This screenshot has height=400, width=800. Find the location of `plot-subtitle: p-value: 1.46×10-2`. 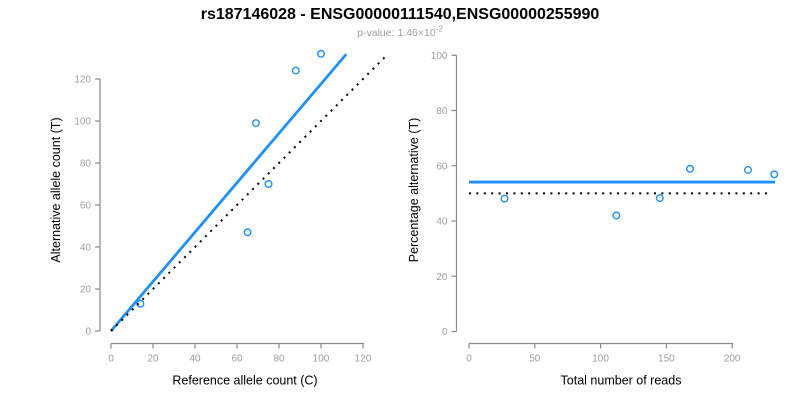

plot-subtitle: p-value: 1.46×10-2 is located at coordinates (400, 32).